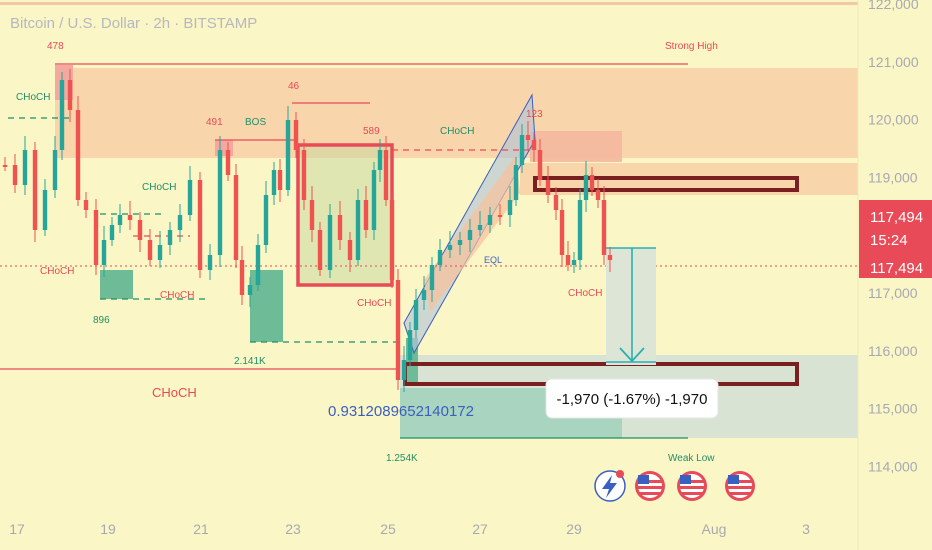 The width and height of the screenshot is (932, 550). I want to click on label-strong-high: Strong High, so click(691, 46).